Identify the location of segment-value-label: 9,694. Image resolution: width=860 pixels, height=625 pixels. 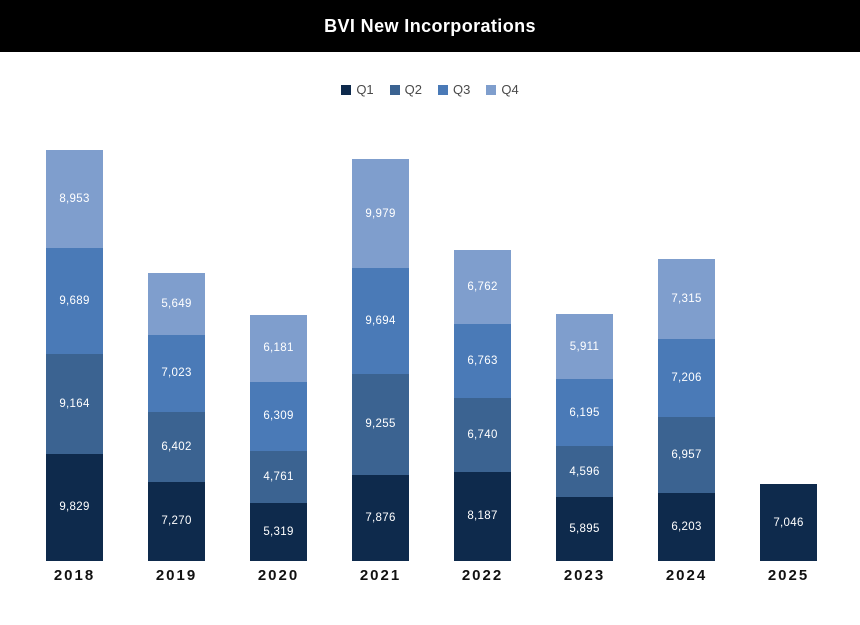
(380, 320).